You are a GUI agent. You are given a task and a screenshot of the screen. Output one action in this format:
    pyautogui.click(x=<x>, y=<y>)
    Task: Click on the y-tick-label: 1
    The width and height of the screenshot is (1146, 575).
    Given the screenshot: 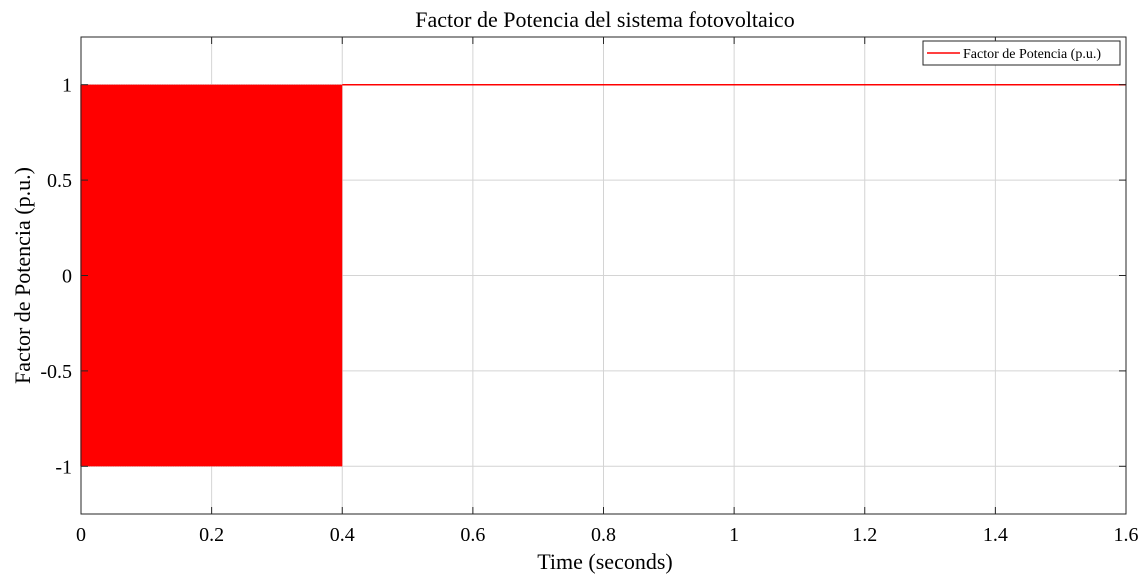 What is the action you would take?
    pyautogui.click(x=67, y=86)
    